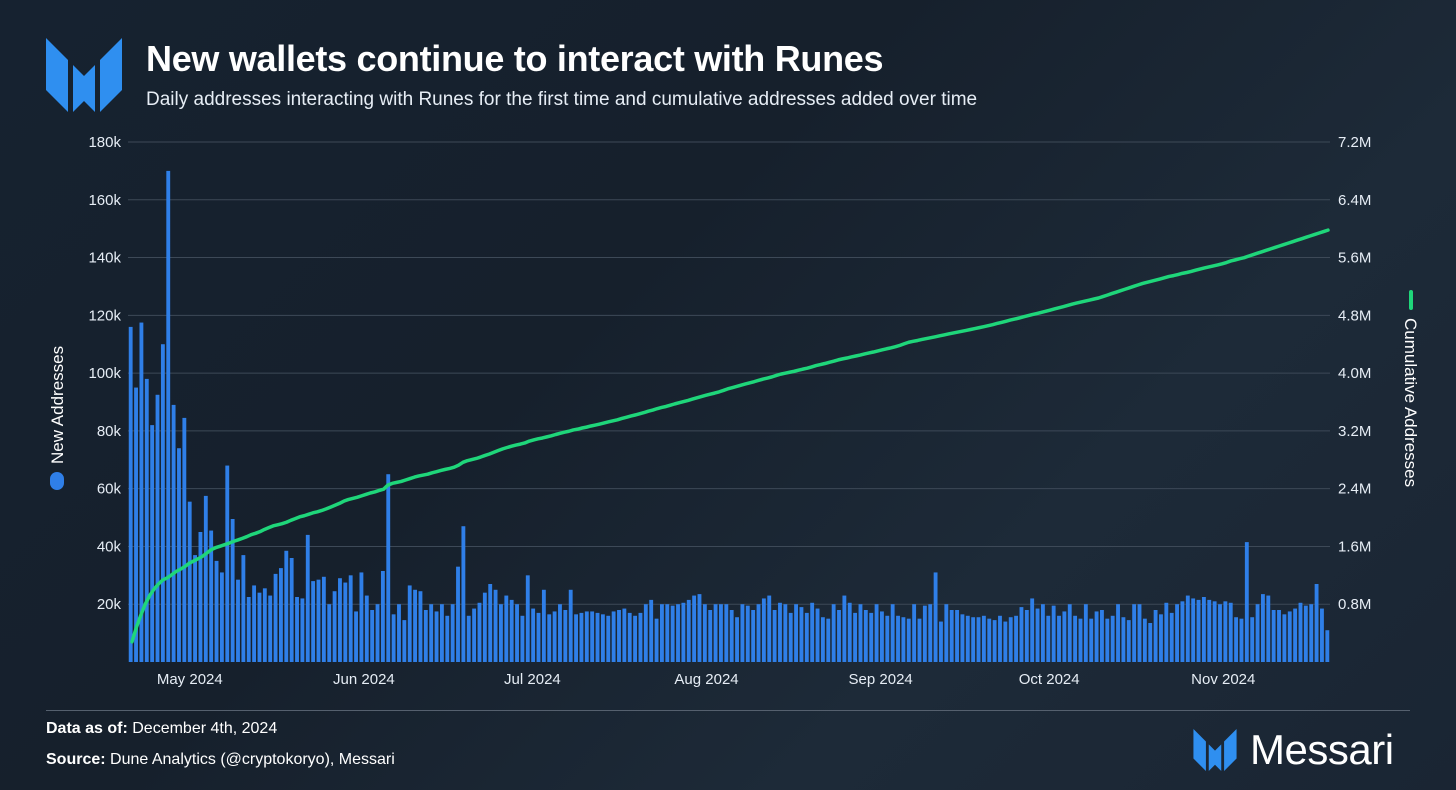 This screenshot has width=1456, height=790. I want to click on y-left-tick-label: 60k, so click(109, 489).